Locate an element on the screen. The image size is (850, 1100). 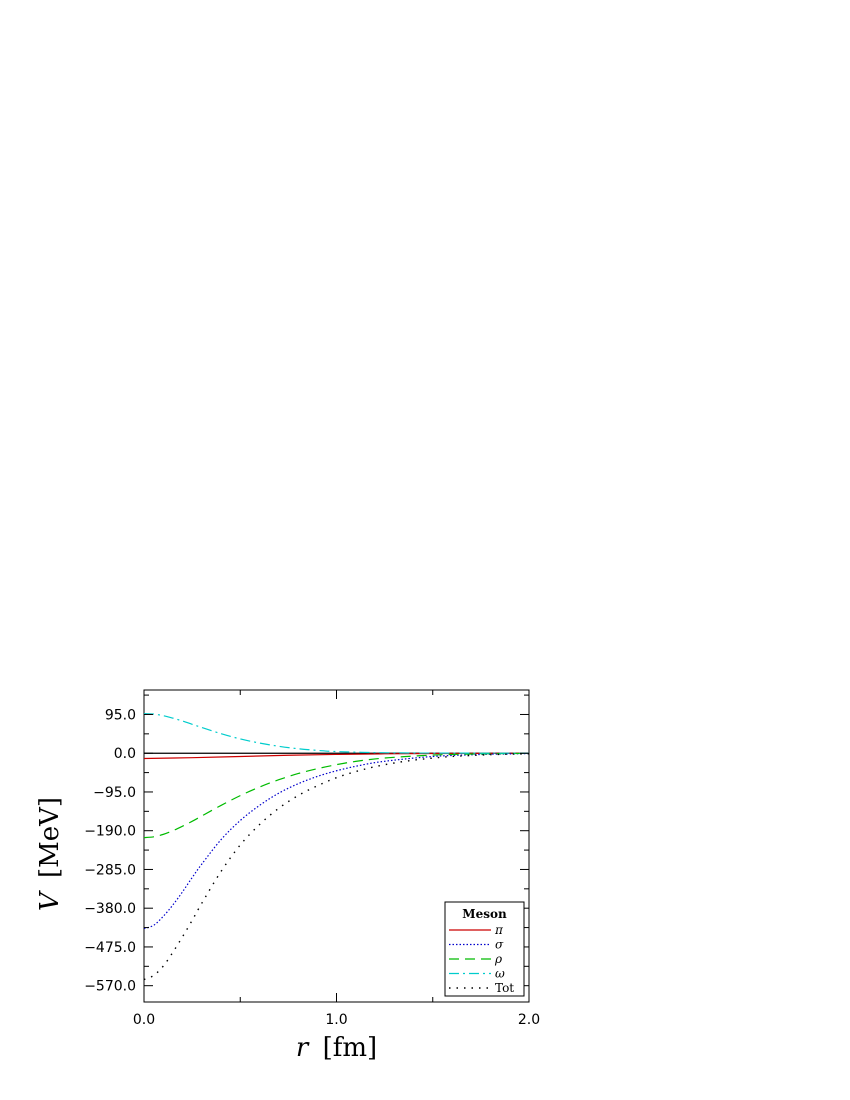
series-group is located at coordinates (336, 847).